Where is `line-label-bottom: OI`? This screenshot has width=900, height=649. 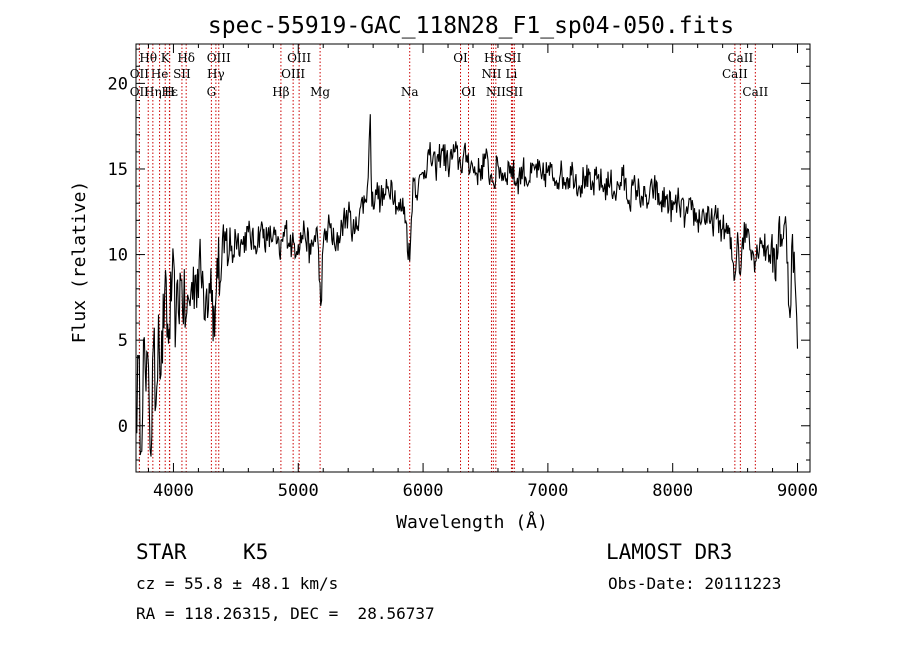 line-label-bottom: OI is located at coordinates (468, 92).